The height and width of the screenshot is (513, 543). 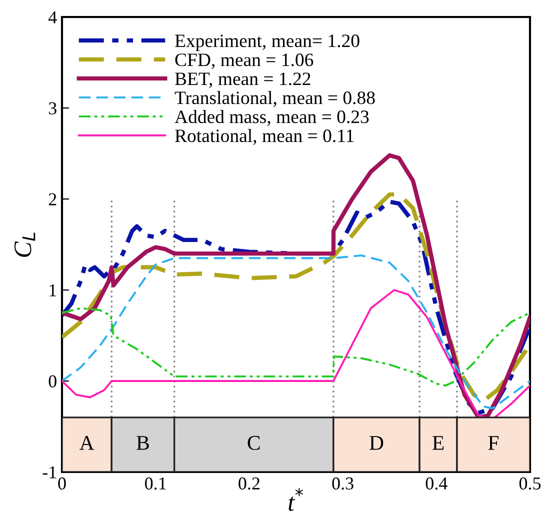 I want to click on legend-label: Translational, mean = 0.88, so click(x=274, y=98).